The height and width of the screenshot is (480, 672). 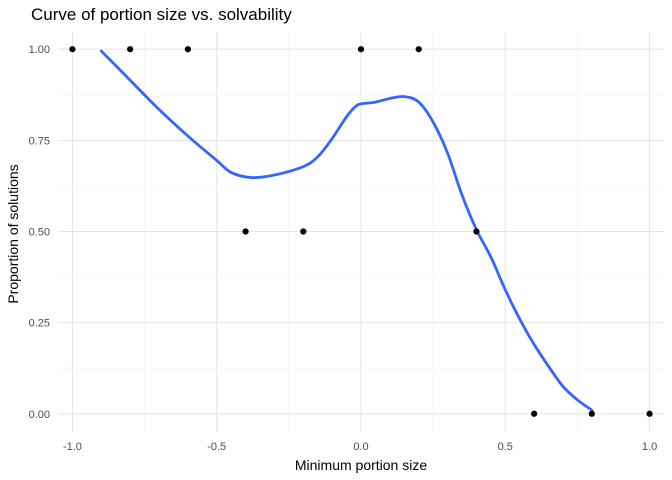 I want to click on x-tick-label: -0.5, so click(x=216, y=447).